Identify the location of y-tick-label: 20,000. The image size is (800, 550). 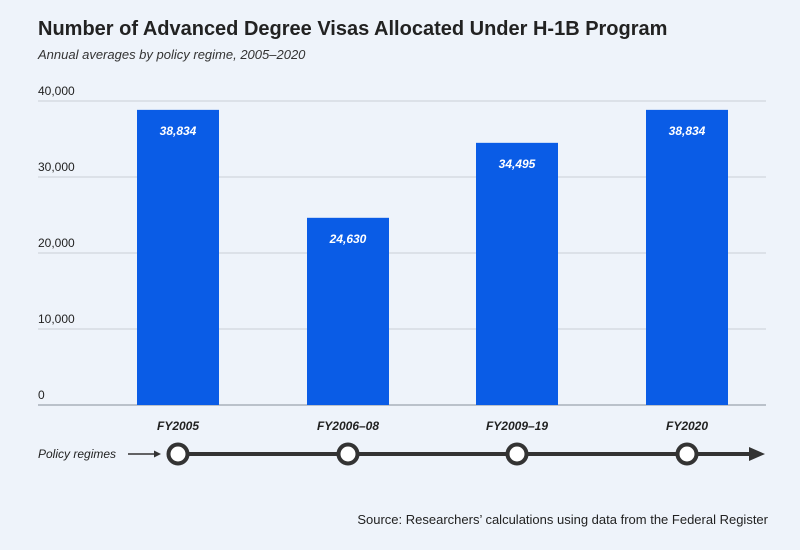
(56, 243).